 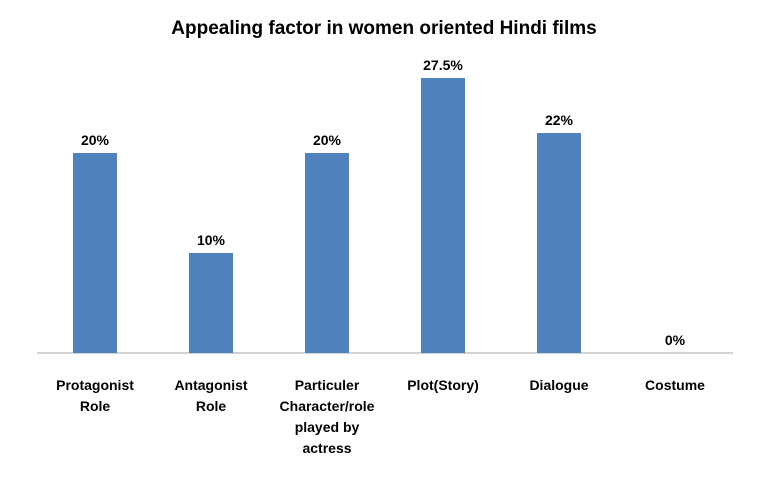 I want to click on data-label: 0%, so click(x=675, y=340).